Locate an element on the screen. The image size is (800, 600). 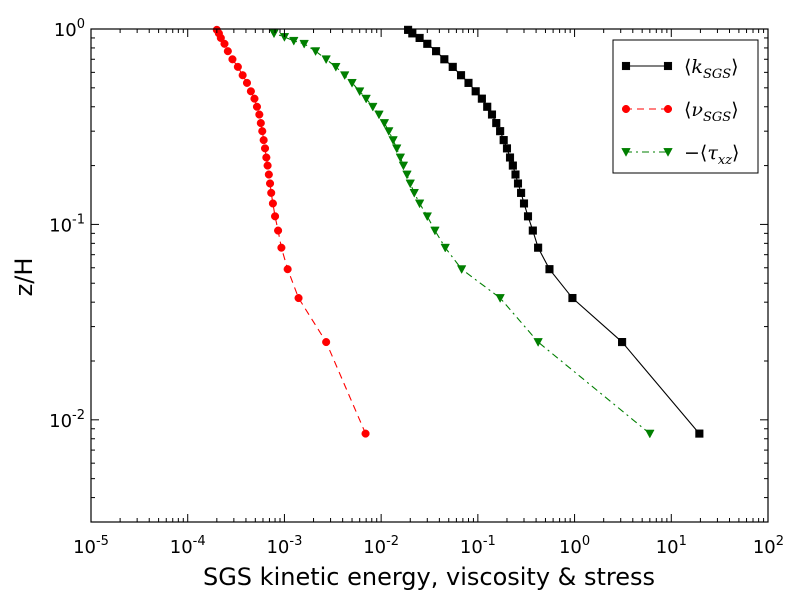
legend-frame is located at coordinates (685, 106).